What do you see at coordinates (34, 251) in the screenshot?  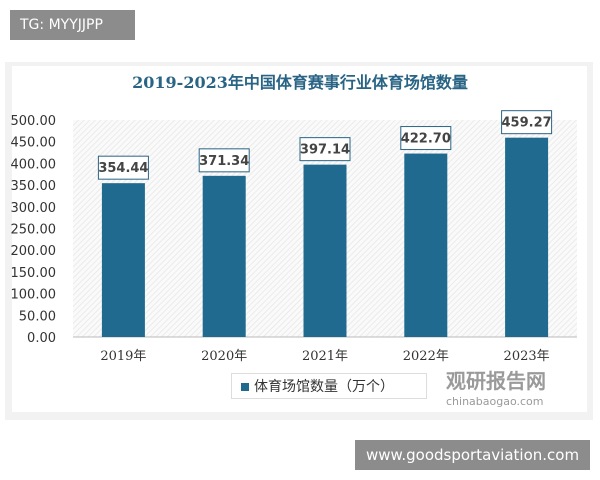 I see `y-tick-label: 200.00` at bounding box center [34, 251].